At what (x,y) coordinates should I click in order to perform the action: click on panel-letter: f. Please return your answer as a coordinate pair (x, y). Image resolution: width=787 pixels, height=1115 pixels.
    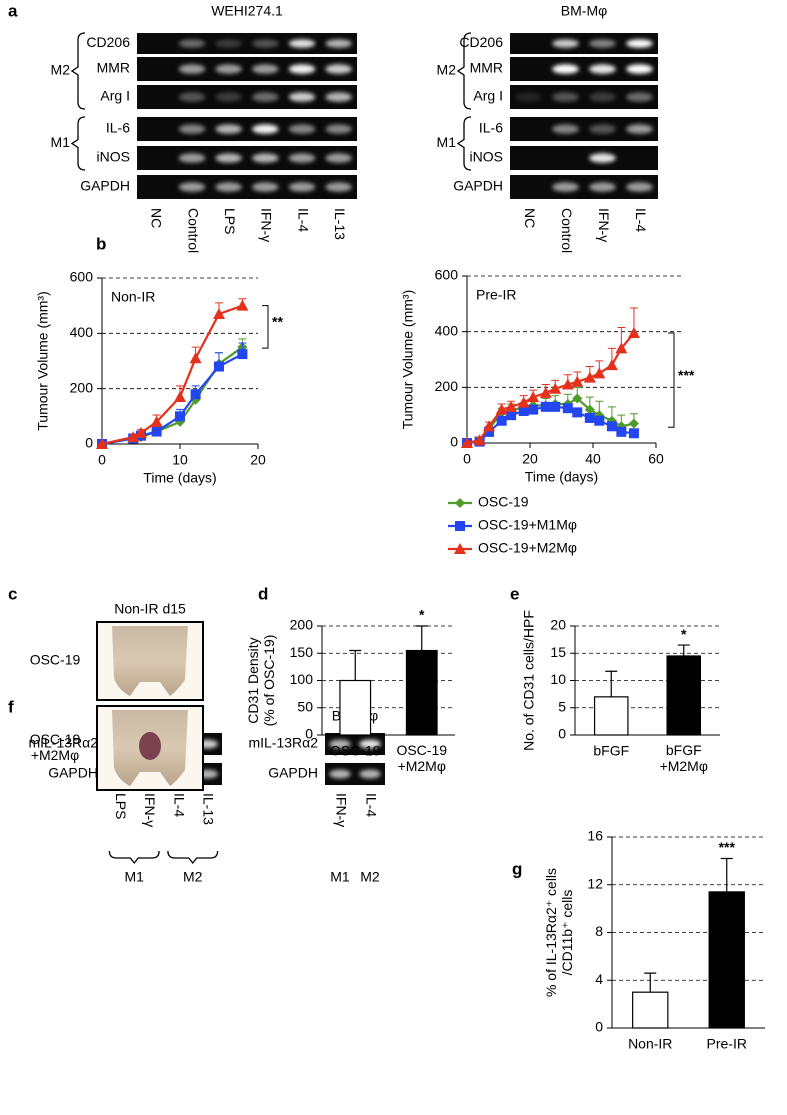
    Looking at the image, I should click on (11, 706).